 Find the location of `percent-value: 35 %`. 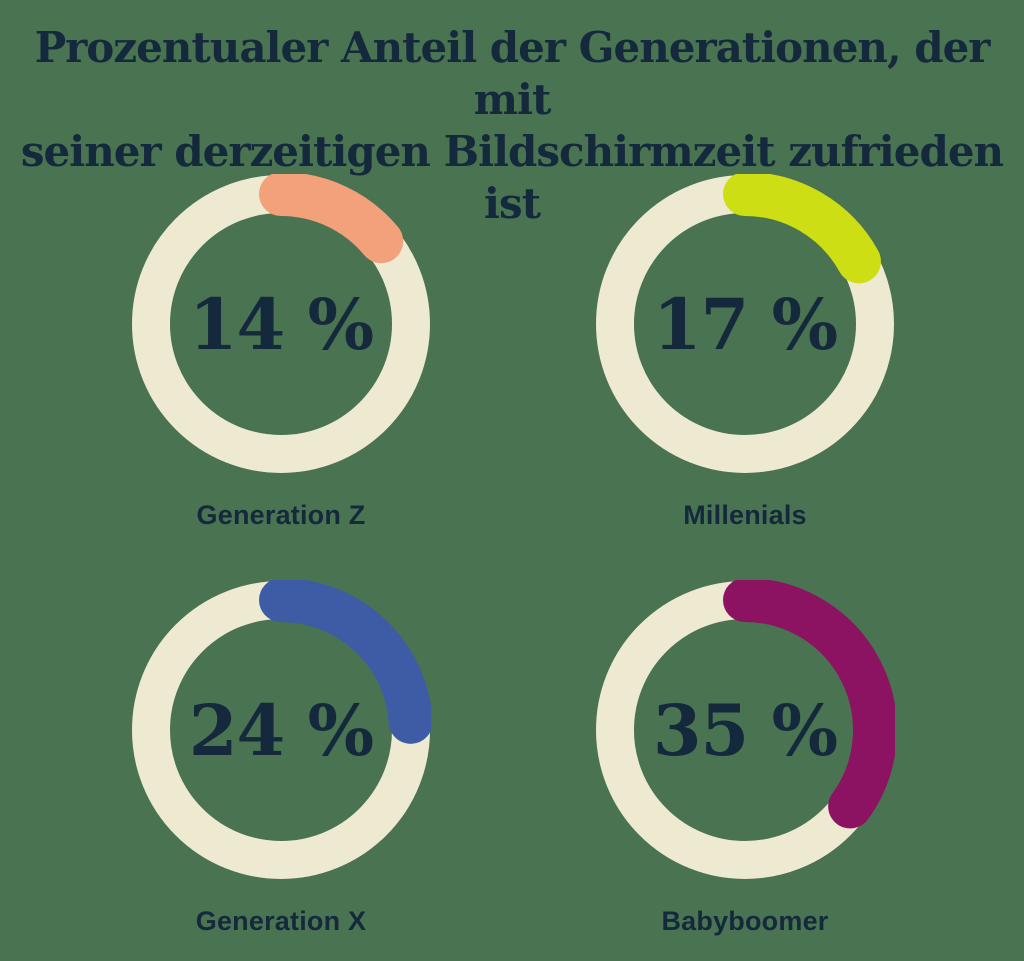

percent-value: 35 % is located at coordinates (745, 730).